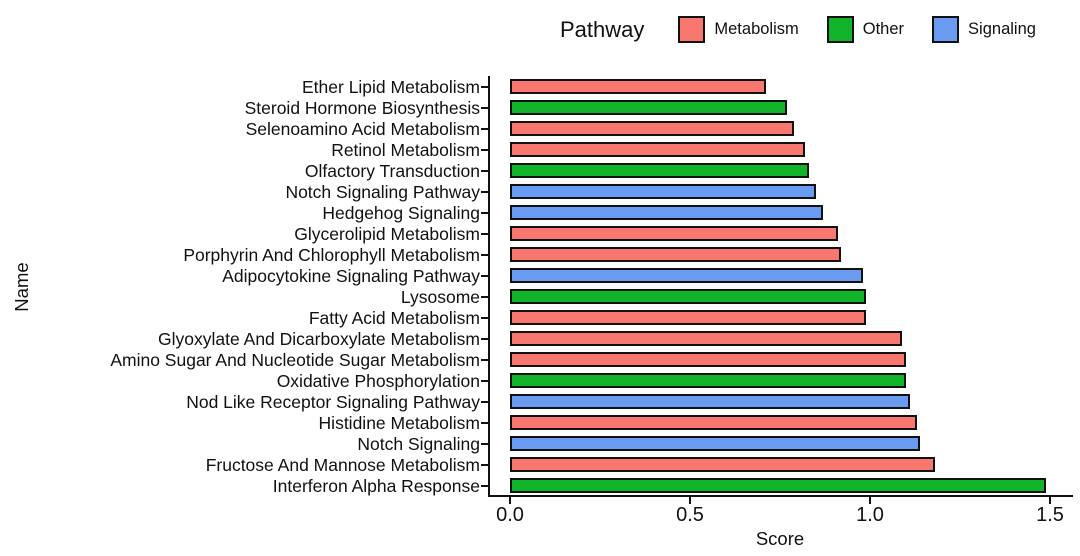 The height and width of the screenshot is (556, 1080). I want to click on category-label: Porphyrin And Chlorophyll Metabolism, so click(331, 254).